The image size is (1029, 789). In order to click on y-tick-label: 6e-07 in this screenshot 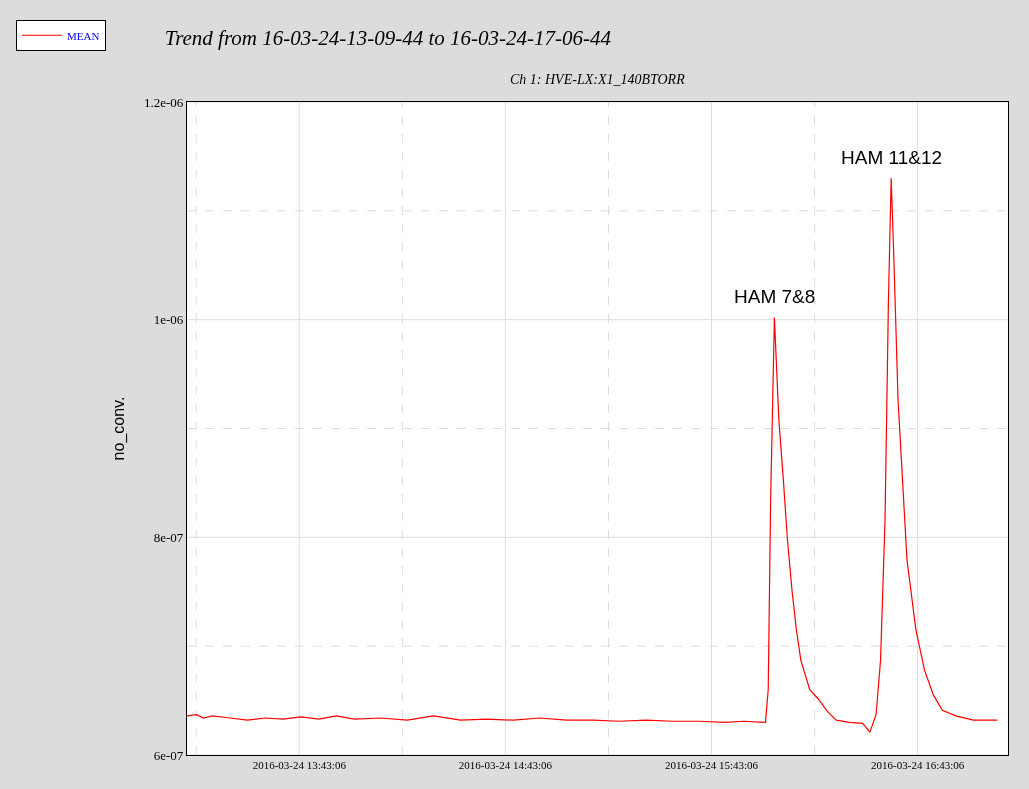, I will do `click(168, 755)`.